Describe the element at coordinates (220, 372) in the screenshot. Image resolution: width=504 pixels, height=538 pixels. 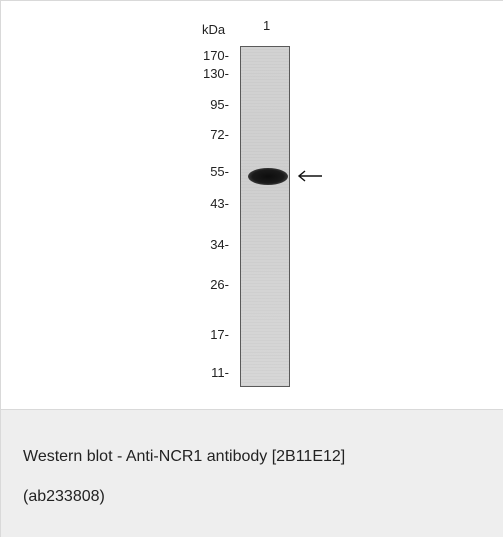
I see `marker-11: 11-` at that location.